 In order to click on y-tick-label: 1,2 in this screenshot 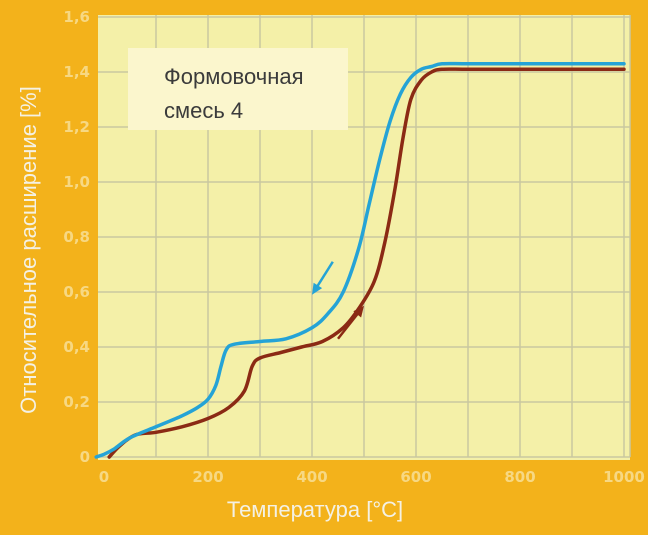, I will do `click(76, 127)`.